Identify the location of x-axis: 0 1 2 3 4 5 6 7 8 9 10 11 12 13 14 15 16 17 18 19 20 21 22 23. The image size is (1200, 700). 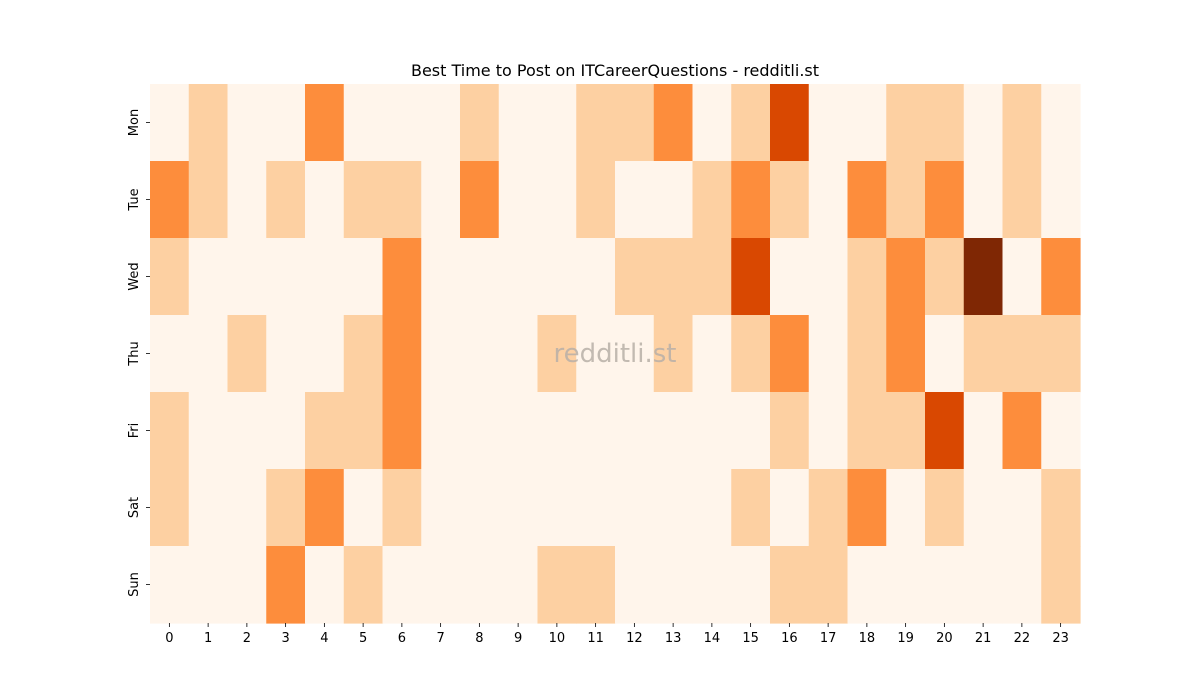
(617, 634).